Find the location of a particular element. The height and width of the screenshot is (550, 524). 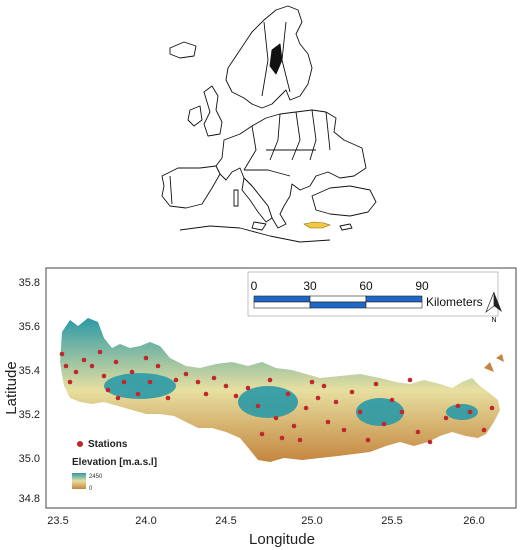

lefka-ori-mountains is located at coordinates (140, 386).